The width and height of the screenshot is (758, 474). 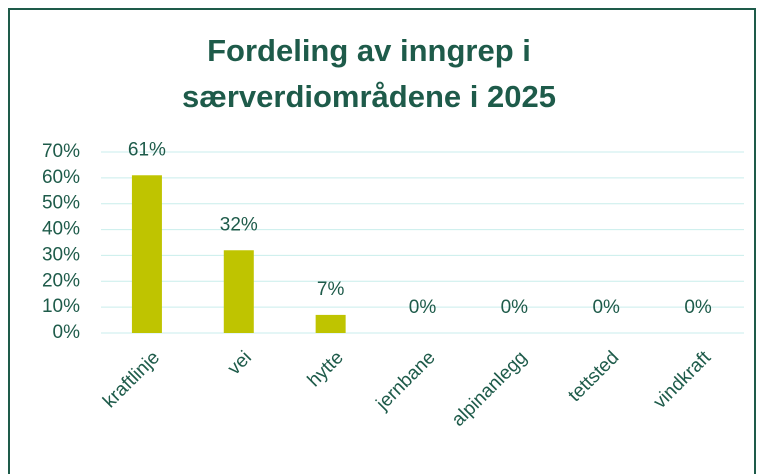 I want to click on x-tick-label: jernbane, so click(x=406, y=381).